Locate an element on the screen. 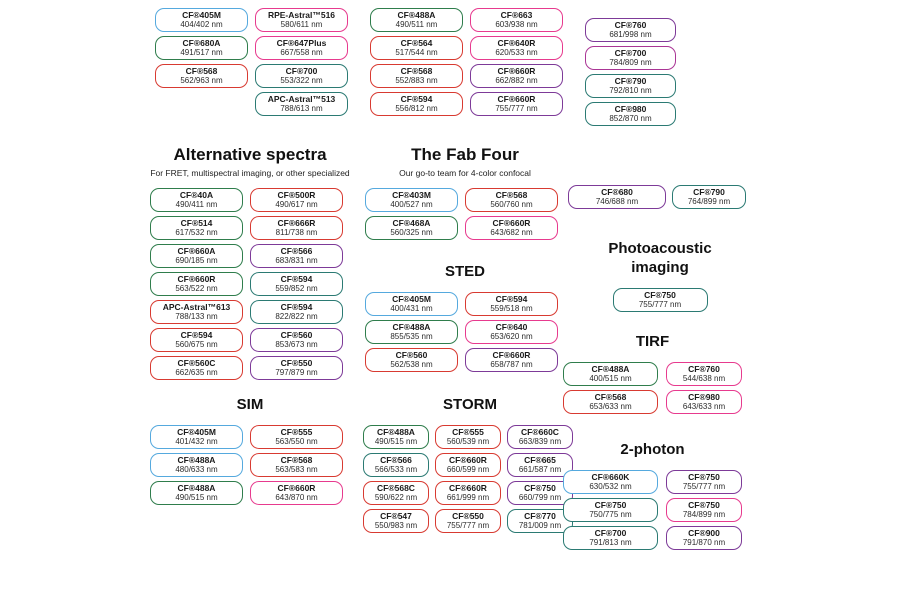 This screenshot has width=900, height=594. dye-box: CF®560 562/538 nm is located at coordinates (411, 359).